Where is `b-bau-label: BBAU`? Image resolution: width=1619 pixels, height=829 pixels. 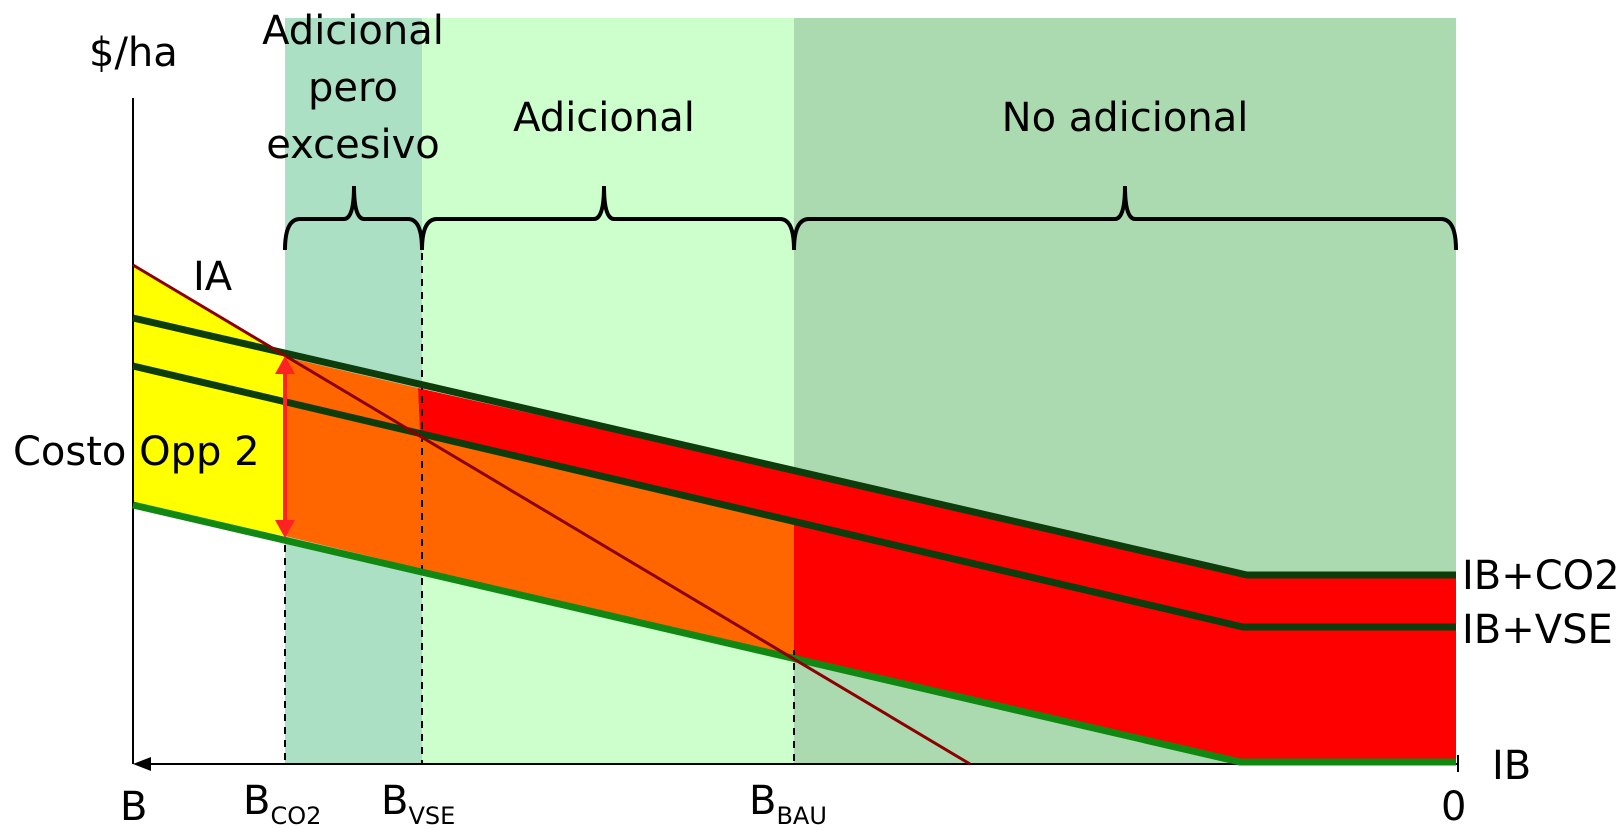 b-bau-label: BBAU is located at coordinates (788, 803).